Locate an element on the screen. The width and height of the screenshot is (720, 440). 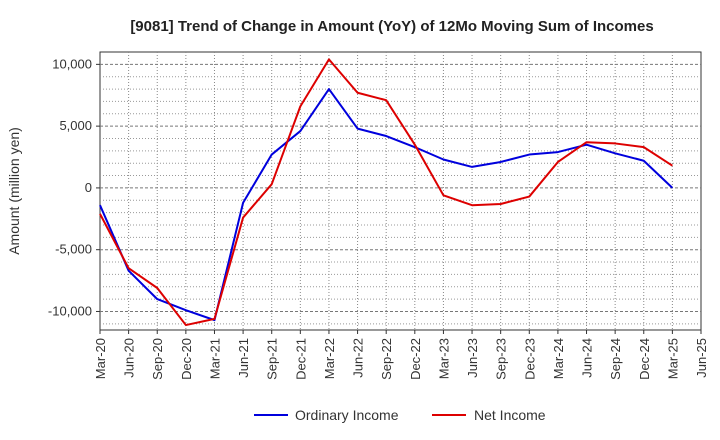
x-tick-label: Mar-23 is located at coordinates (443, 358).